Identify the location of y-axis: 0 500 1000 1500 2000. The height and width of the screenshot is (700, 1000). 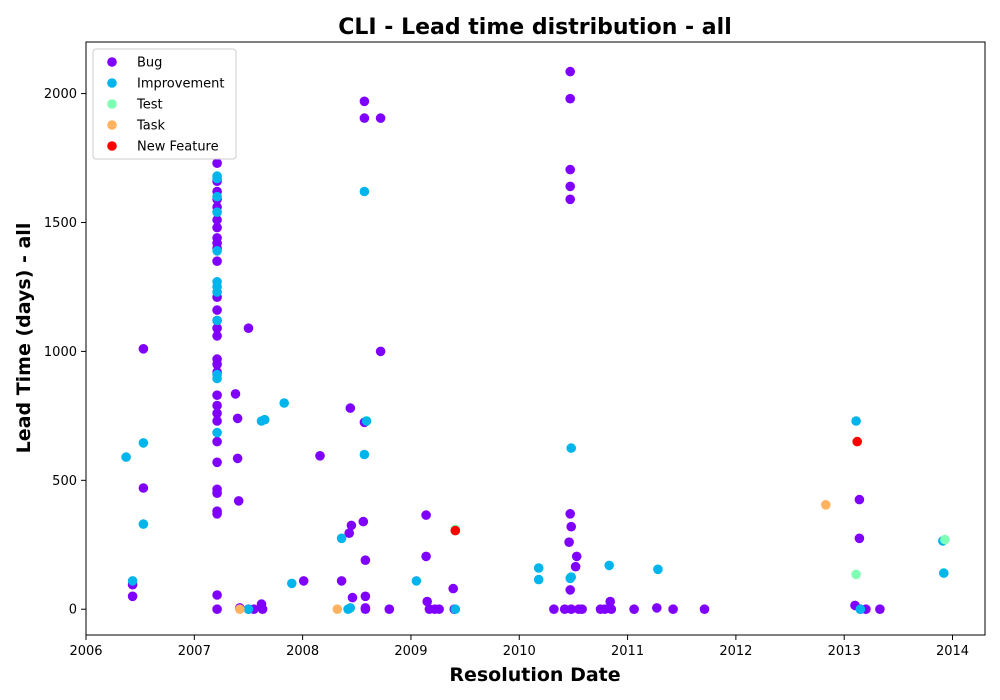
(65, 352).